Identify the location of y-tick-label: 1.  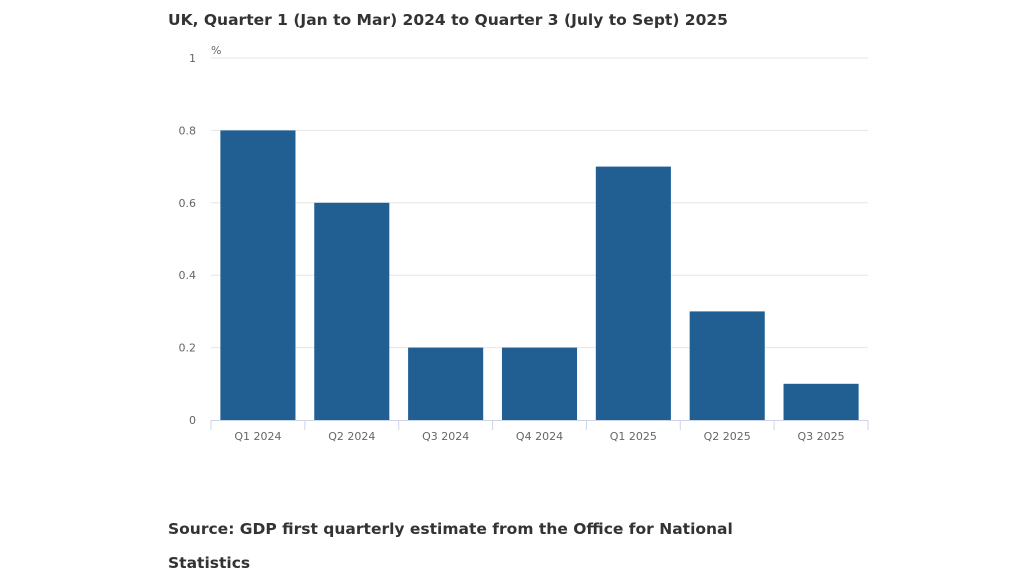
(192, 58).